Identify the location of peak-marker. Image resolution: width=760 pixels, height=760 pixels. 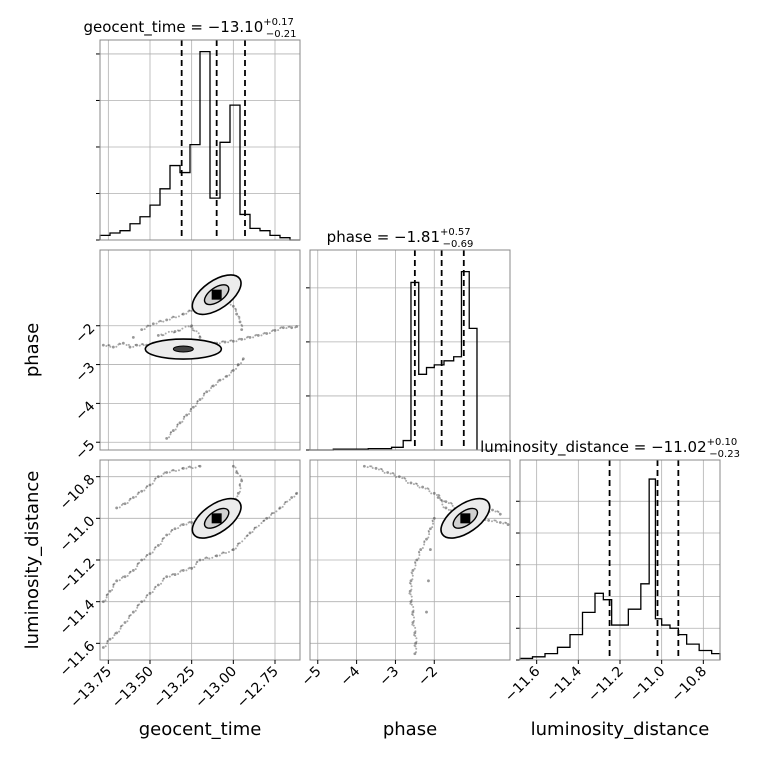
(216, 518).